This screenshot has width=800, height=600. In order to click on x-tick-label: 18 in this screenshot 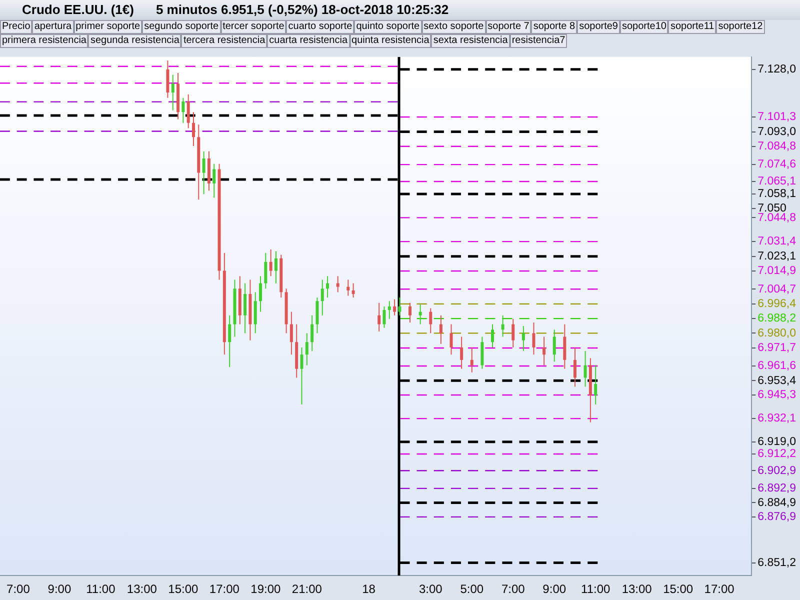, I will do `click(369, 589)`.